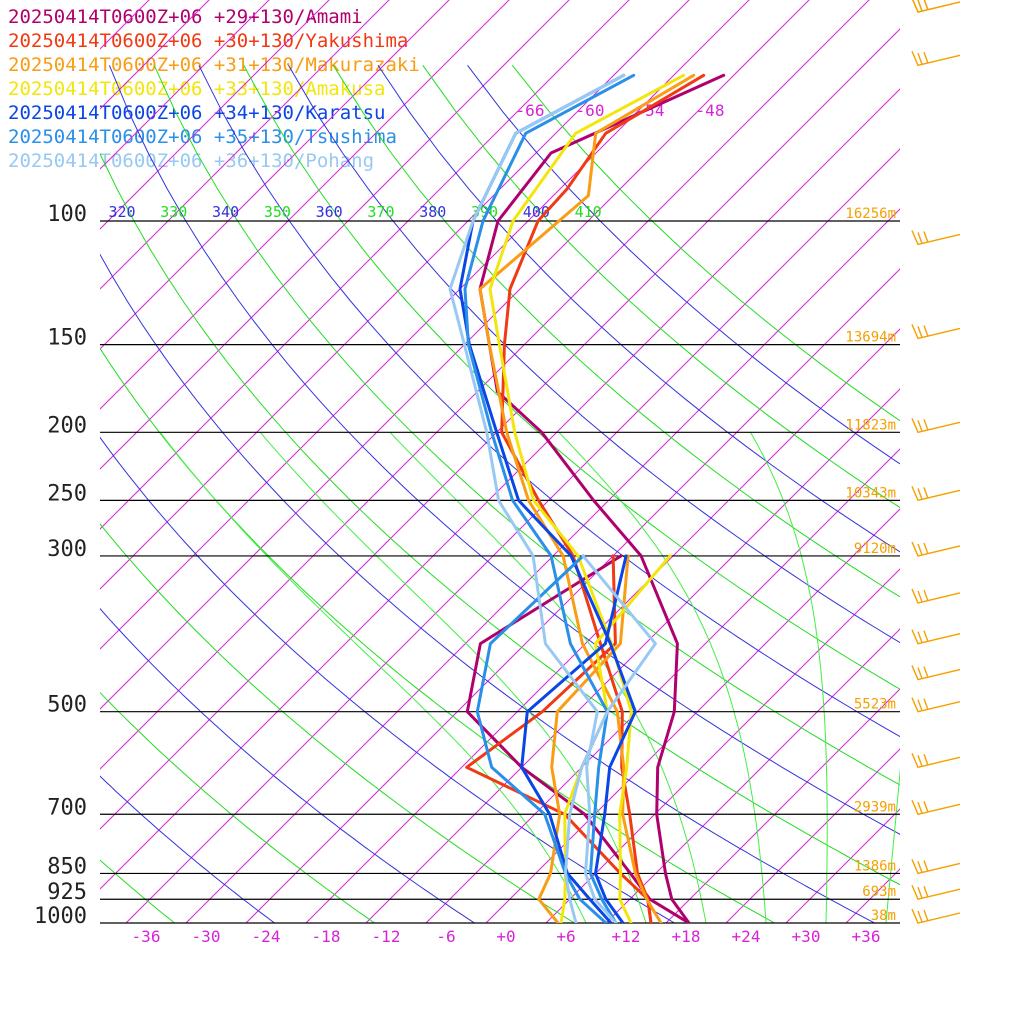 Image resolution: width=1024 pixels, height=1024 pixels. What do you see at coordinates (875, 866) in the screenshot?
I see `height-label: 1386m` at bounding box center [875, 866].